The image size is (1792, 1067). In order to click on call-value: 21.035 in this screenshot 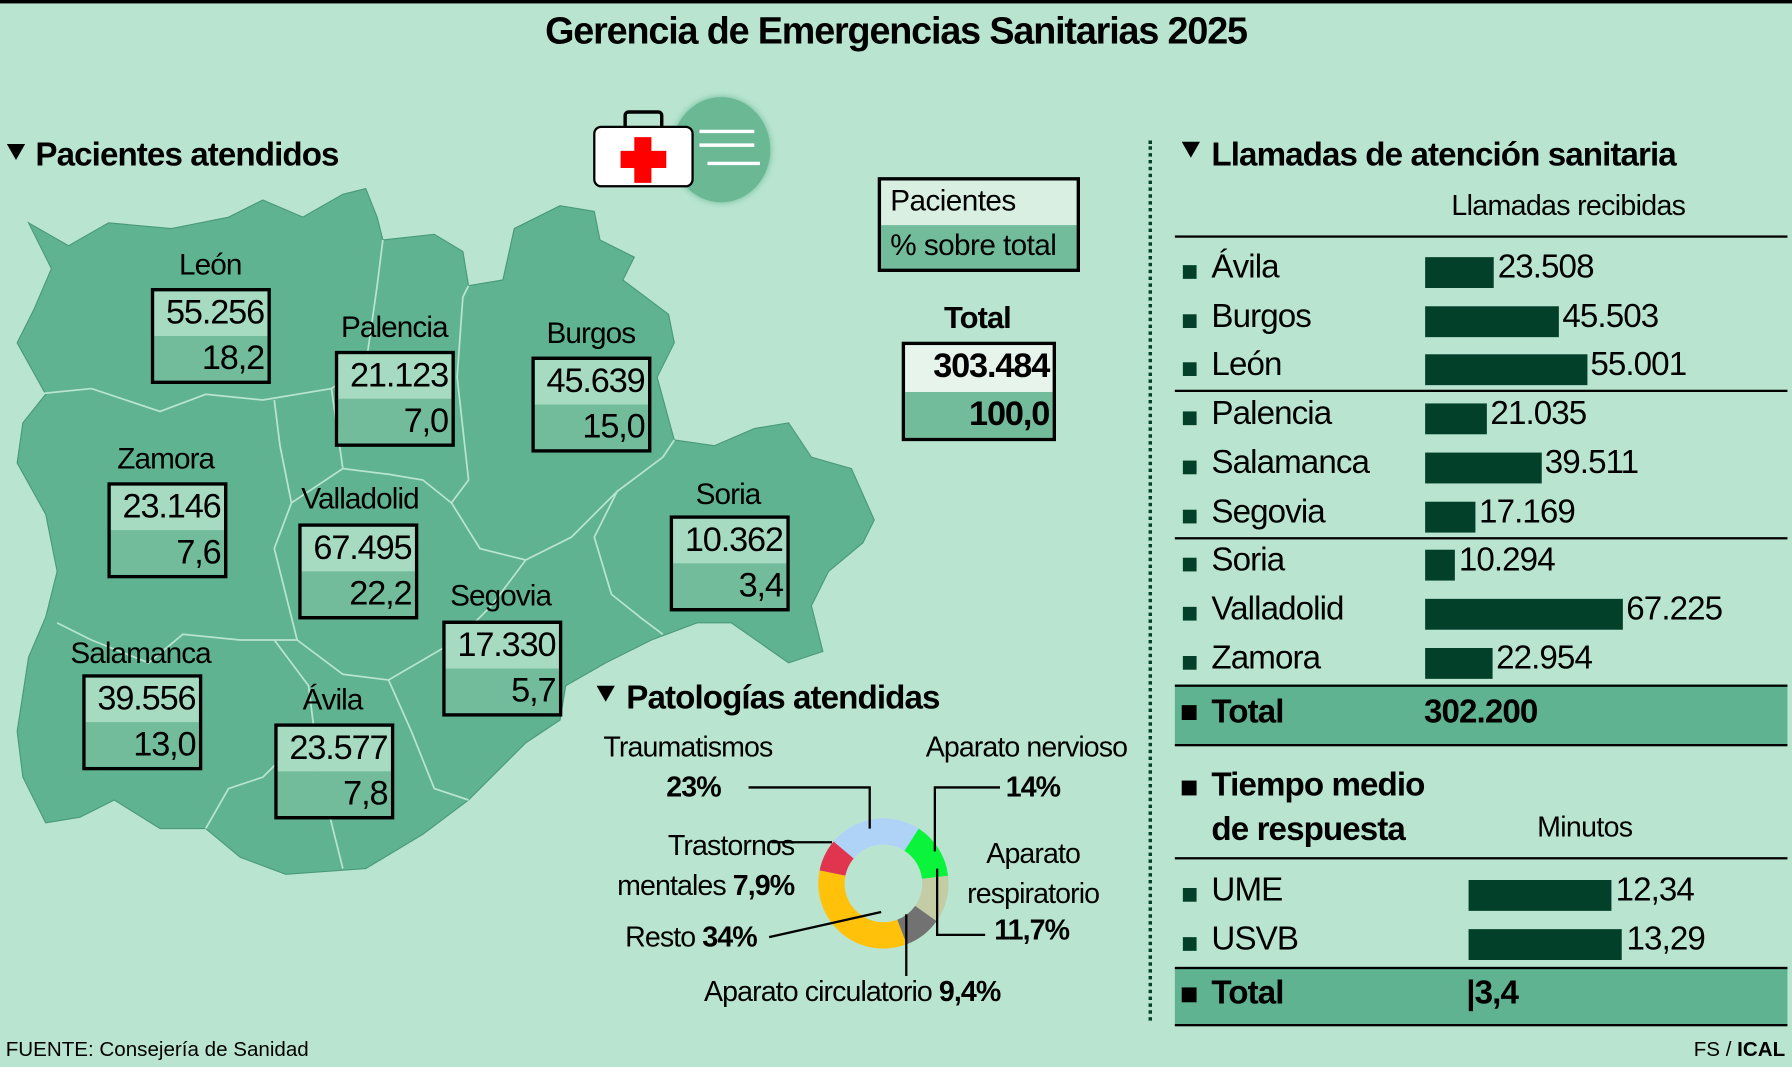, I will do `click(1538, 414)`.